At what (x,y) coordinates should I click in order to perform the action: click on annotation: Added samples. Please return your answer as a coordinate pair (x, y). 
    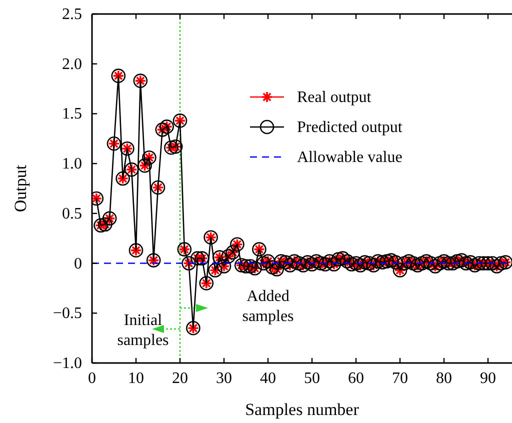
    Looking at the image, I should click on (268, 306).